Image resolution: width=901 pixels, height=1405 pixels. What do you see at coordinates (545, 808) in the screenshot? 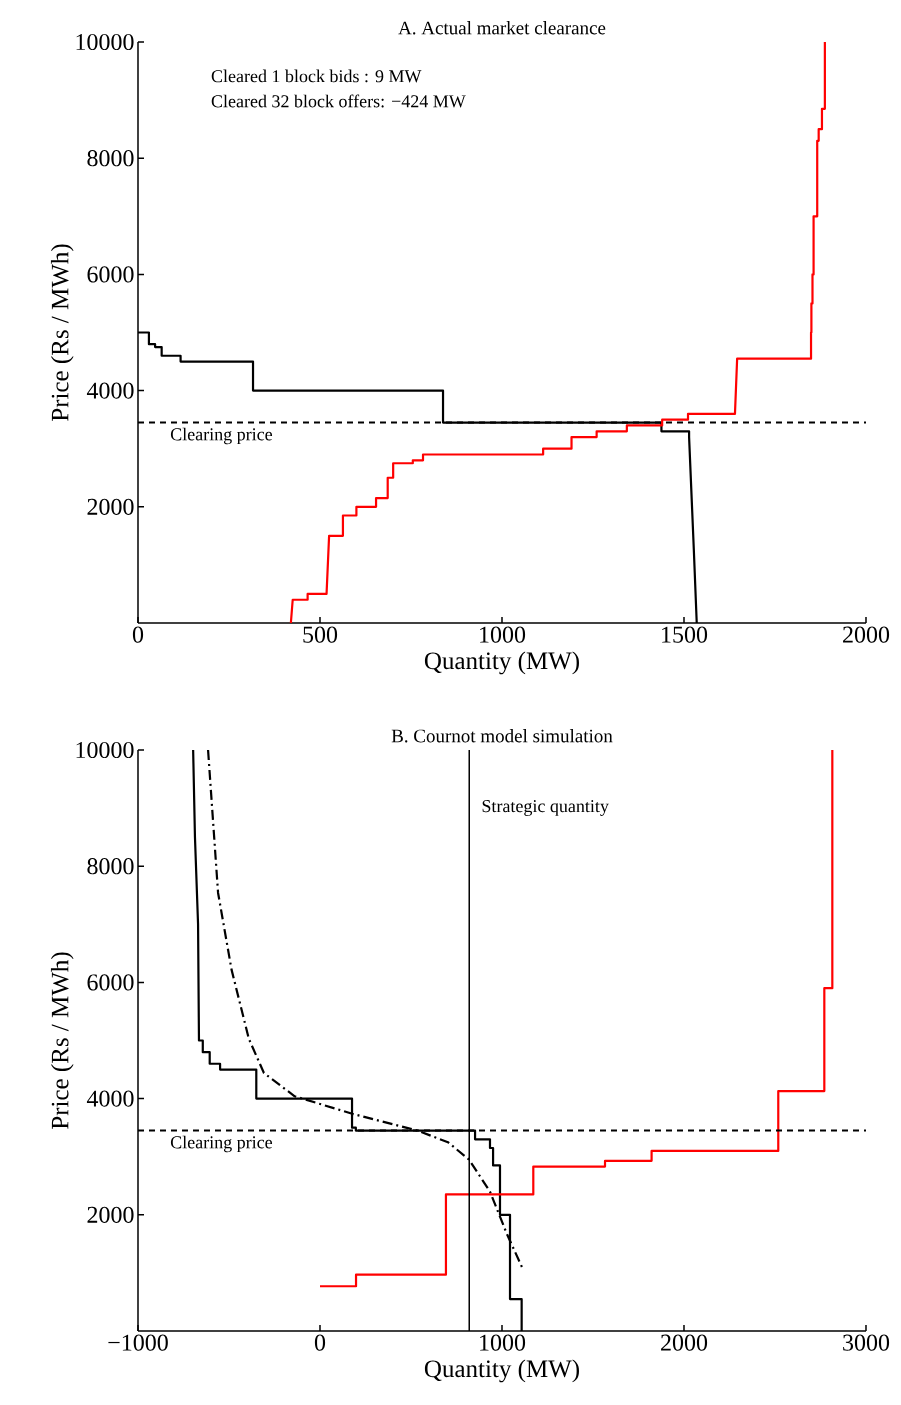
I see `ref-line-label: Strategic quantity` at bounding box center [545, 808].